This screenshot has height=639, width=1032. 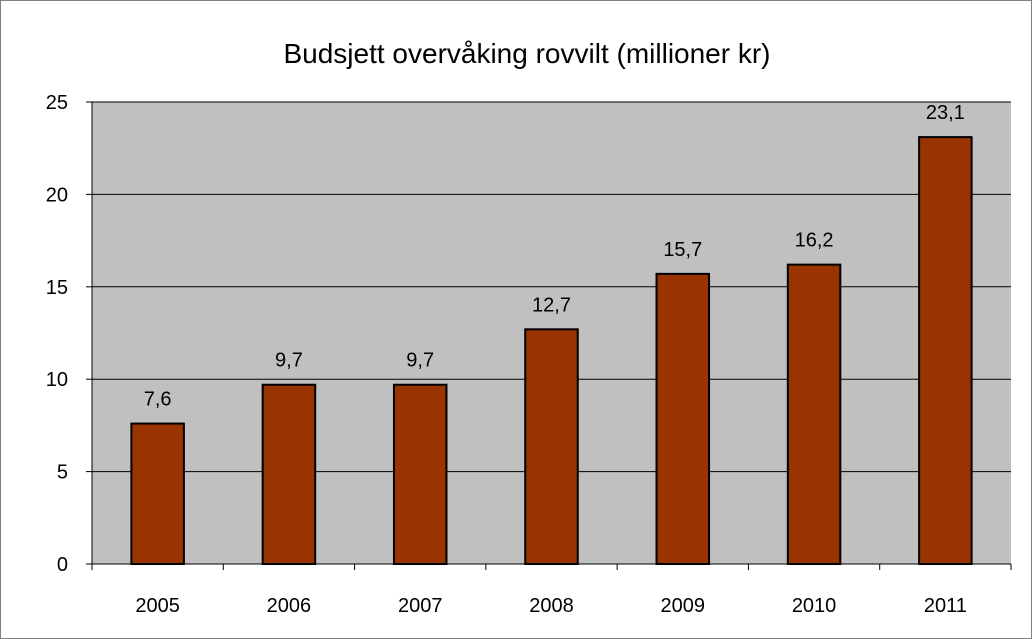 I want to click on x-tick-label: 2005, so click(x=157, y=606).